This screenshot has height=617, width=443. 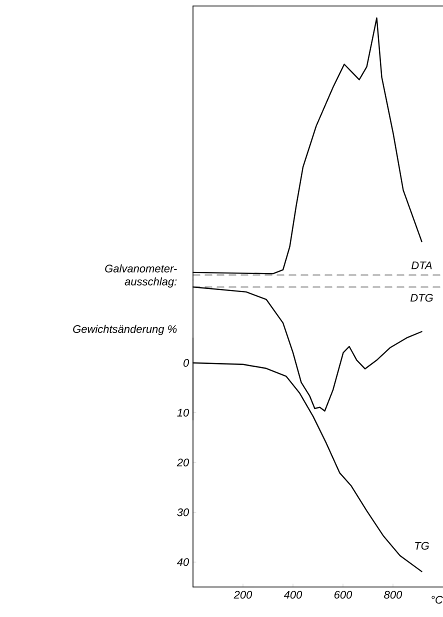 I want to click on series-label: TG, so click(x=422, y=546).